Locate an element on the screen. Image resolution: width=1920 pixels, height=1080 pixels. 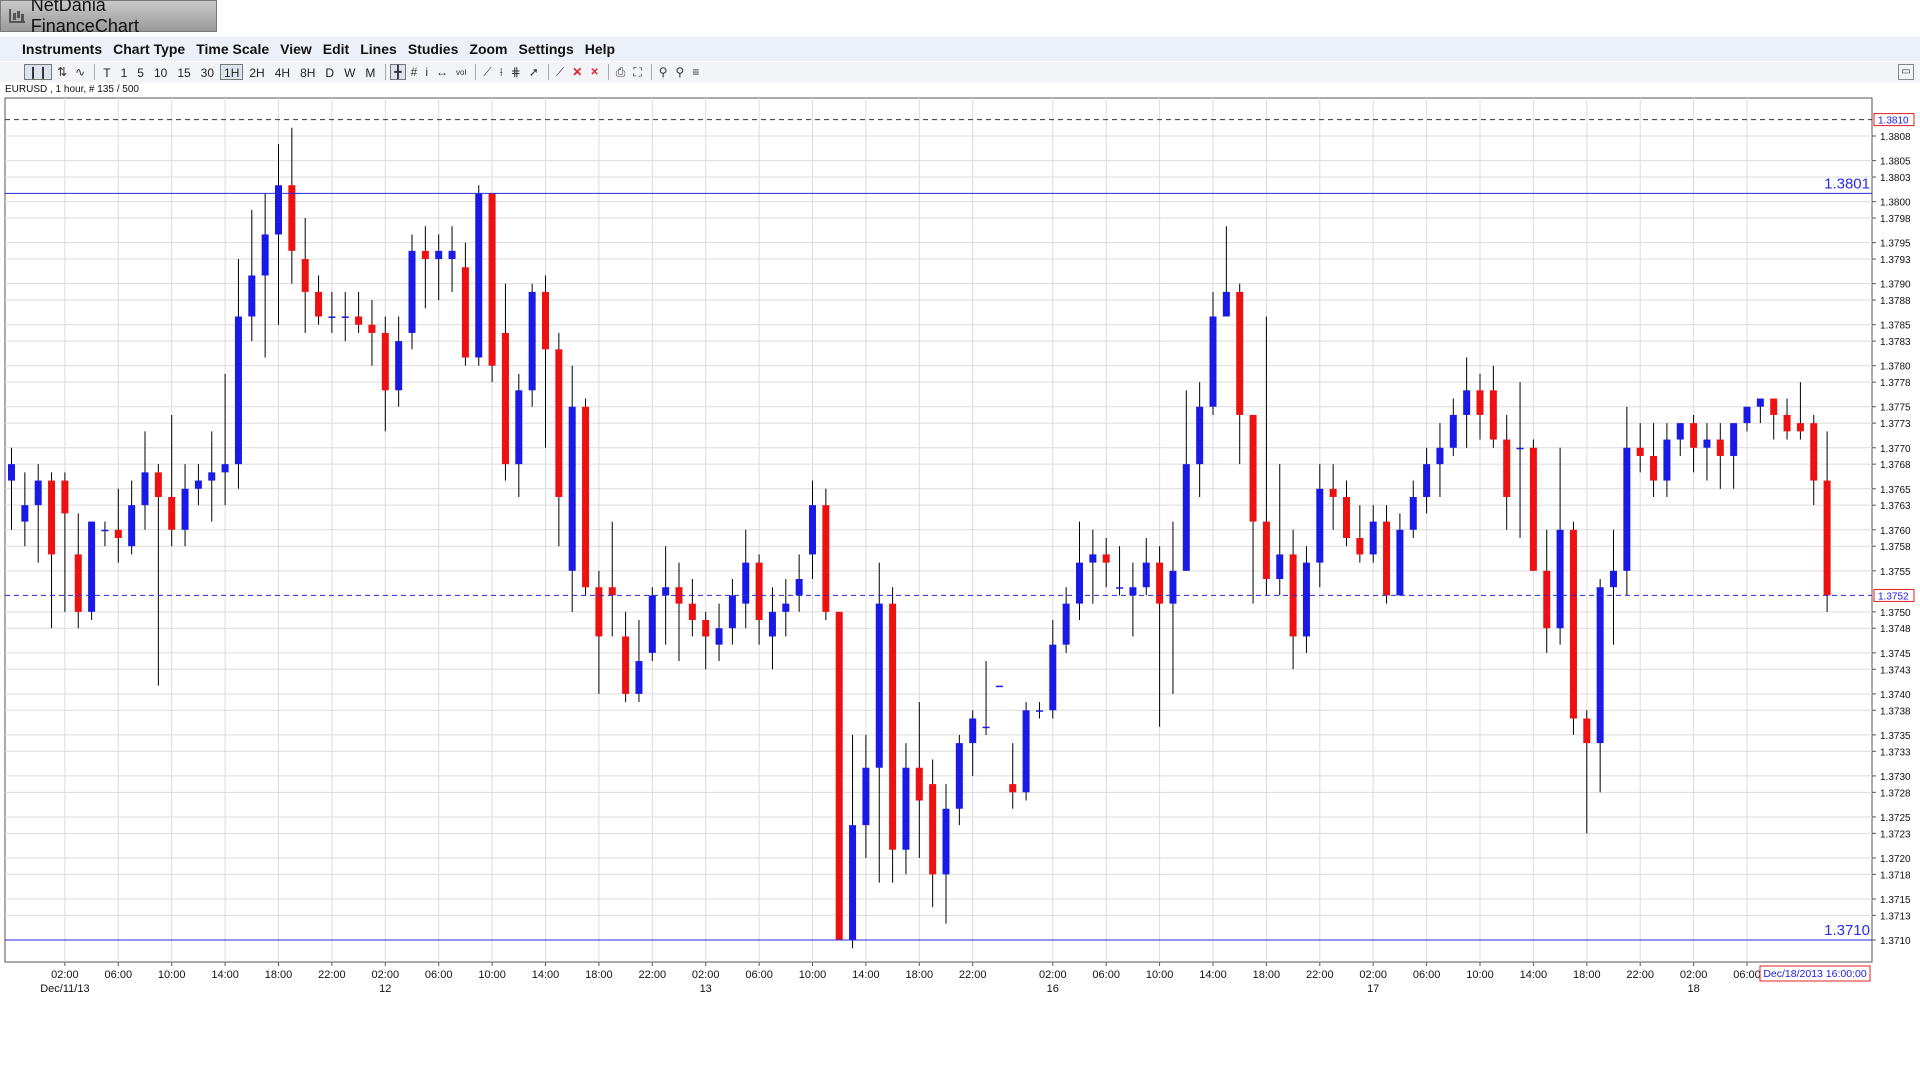
detach-icon: ▭ is located at coordinates (1906, 72).